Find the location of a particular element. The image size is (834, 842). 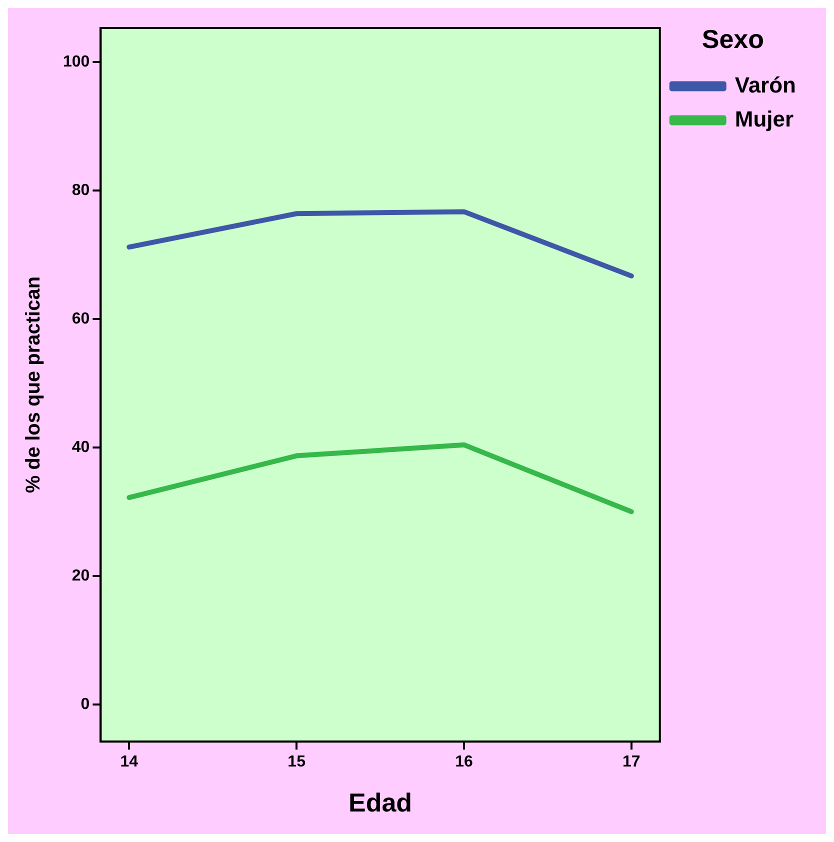

x-axis-title: Edad is located at coordinates (380, 803).